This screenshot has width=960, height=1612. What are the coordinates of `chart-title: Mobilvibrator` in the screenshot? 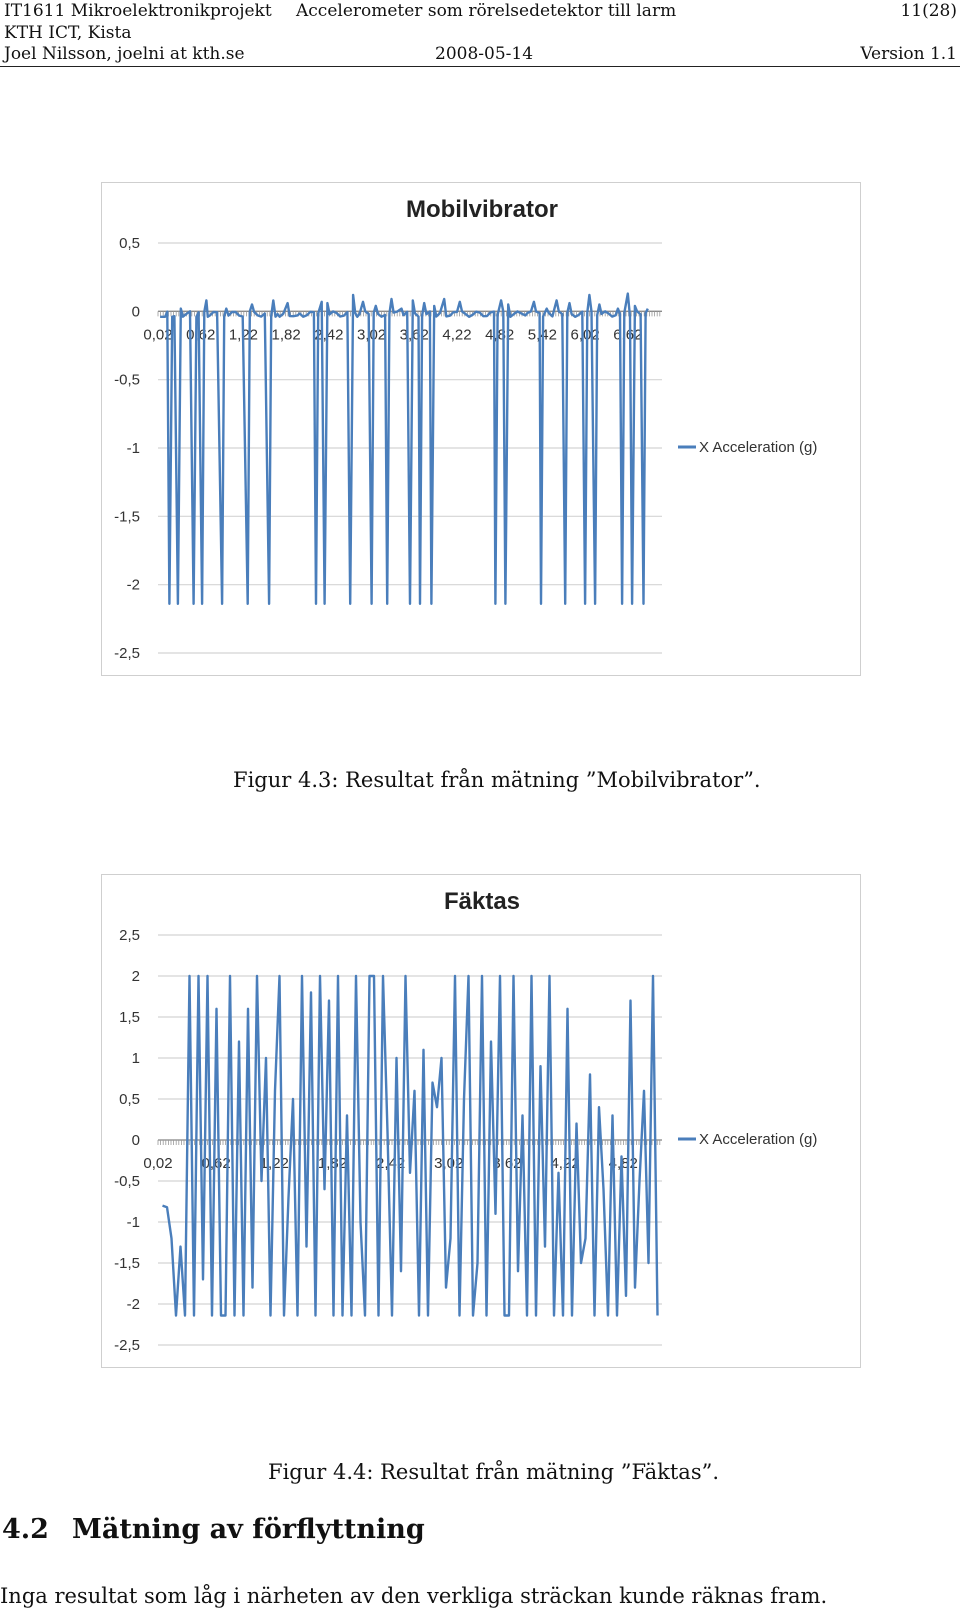 It's located at (482, 209).